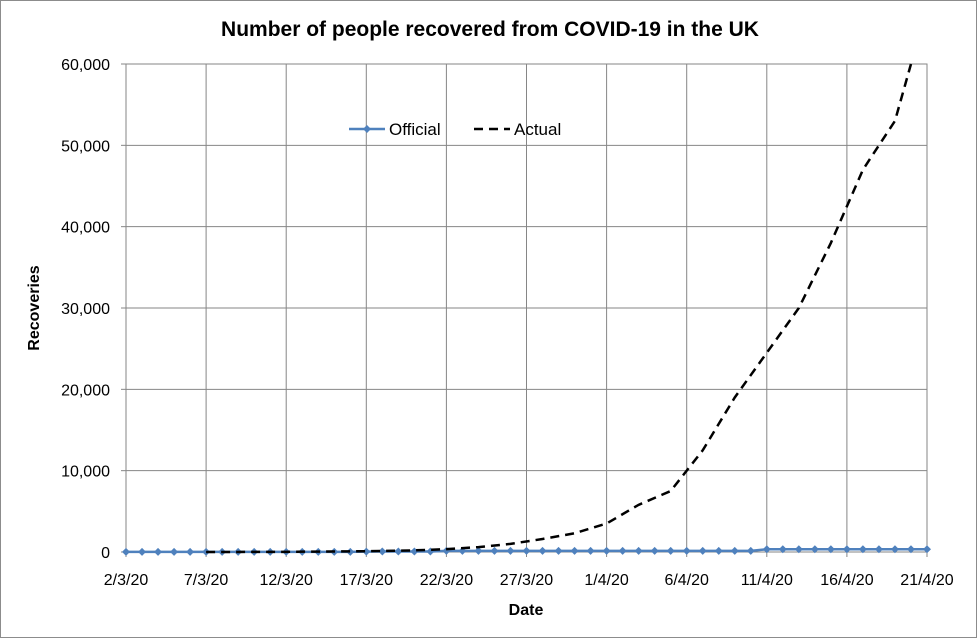 The height and width of the screenshot is (639, 977). Describe the element at coordinates (286, 580) in the screenshot. I see `x-tick-label: 12/3/20` at that location.